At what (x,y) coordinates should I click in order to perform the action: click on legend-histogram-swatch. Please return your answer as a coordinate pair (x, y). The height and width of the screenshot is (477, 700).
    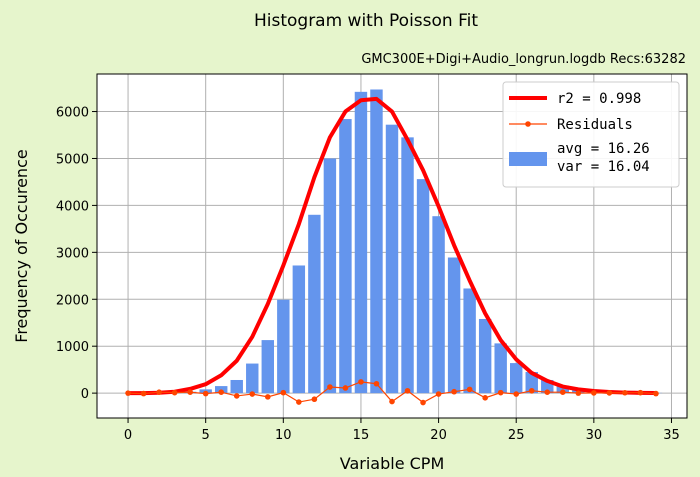
    Looking at the image, I should click on (528, 159).